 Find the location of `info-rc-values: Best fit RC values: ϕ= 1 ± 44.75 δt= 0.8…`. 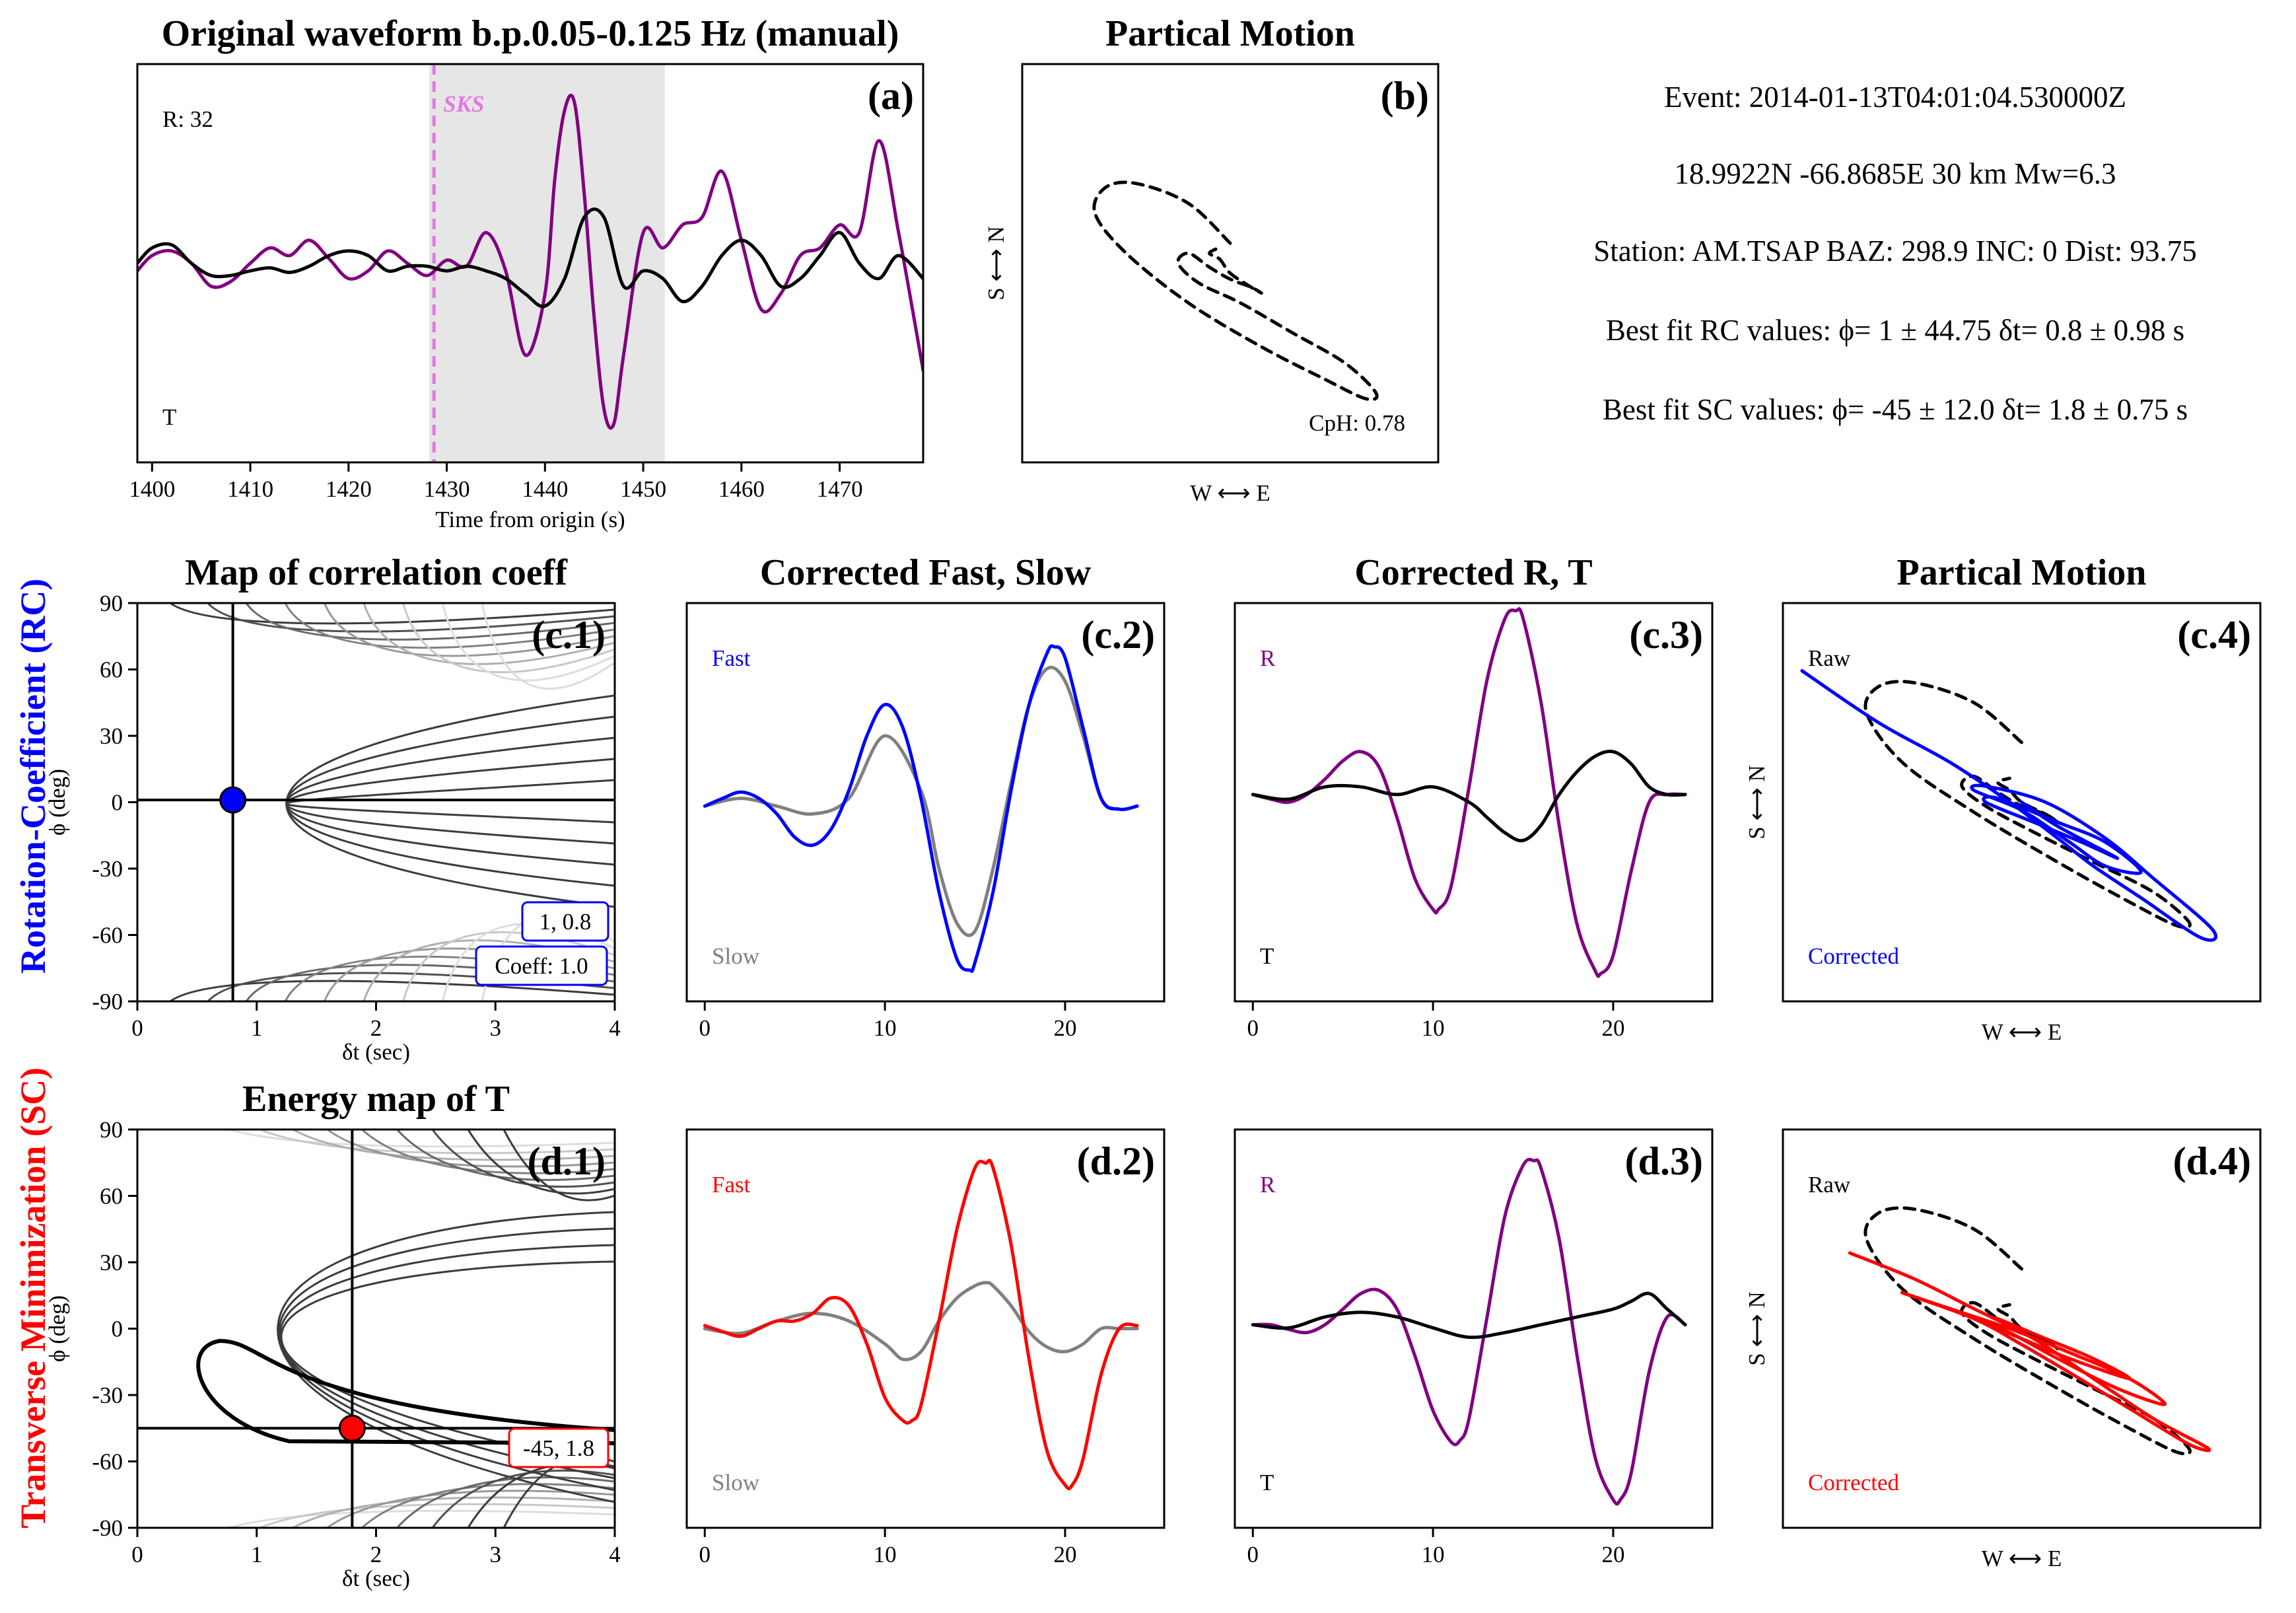

info-rc-values: Best fit RC values: ϕ= 1 ± 44.75 δt= 0.8… is located at coordinates (1895, 331).